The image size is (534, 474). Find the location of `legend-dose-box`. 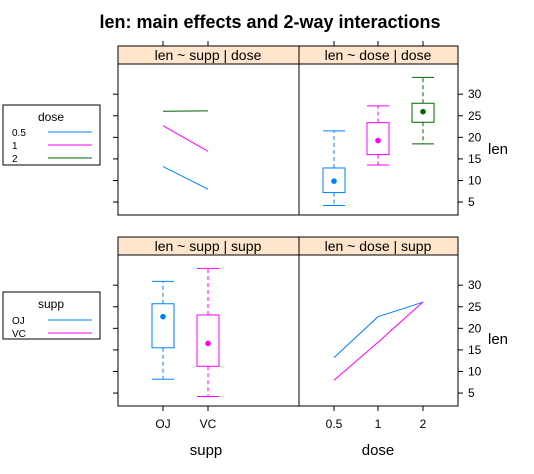

legend-dose-box is located at coordinates (51, 135).